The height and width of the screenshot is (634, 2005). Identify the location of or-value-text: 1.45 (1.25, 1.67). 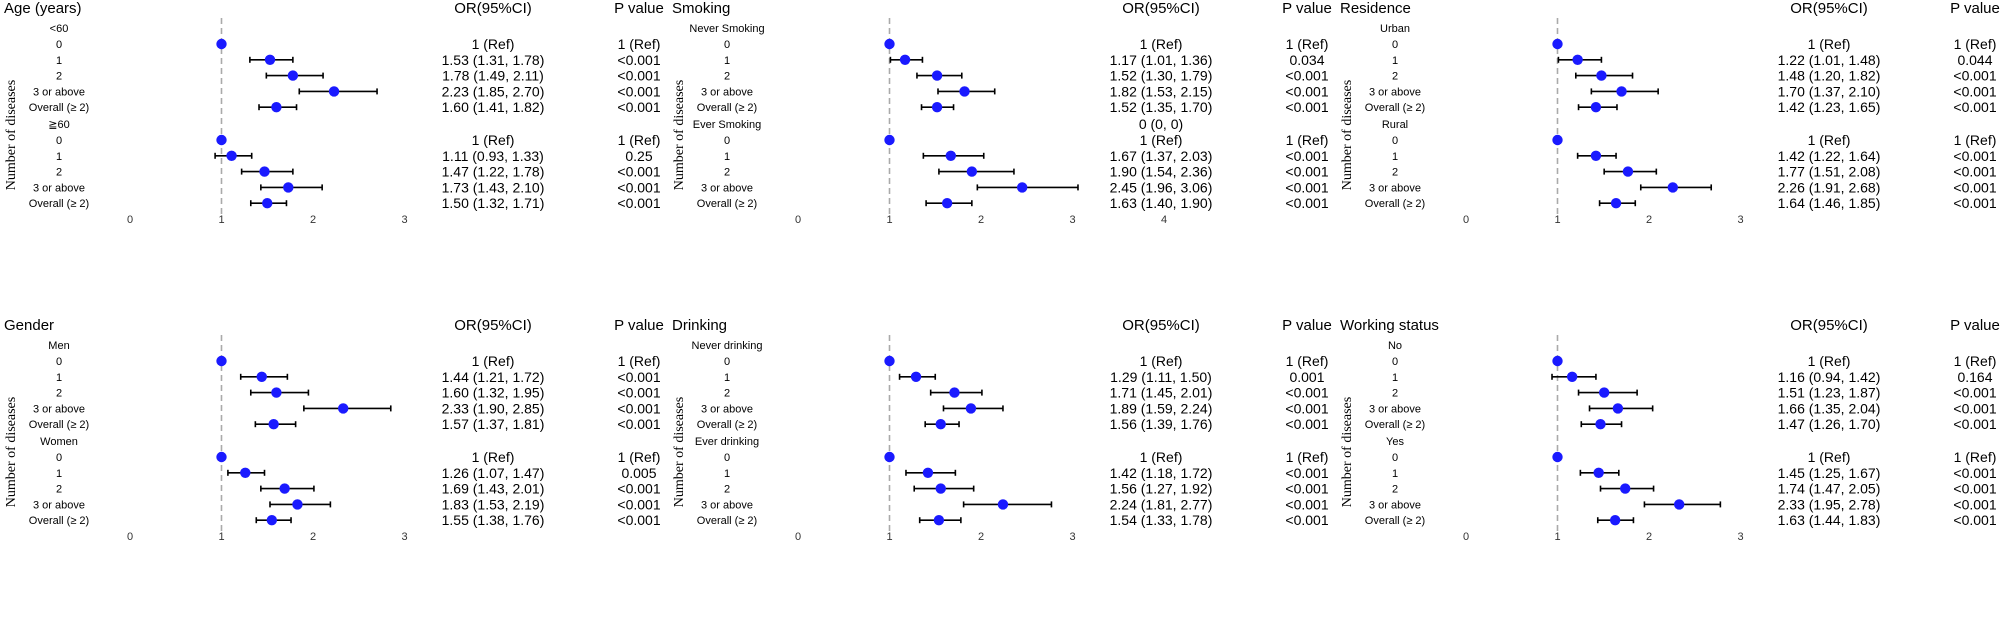
(1829, 473).